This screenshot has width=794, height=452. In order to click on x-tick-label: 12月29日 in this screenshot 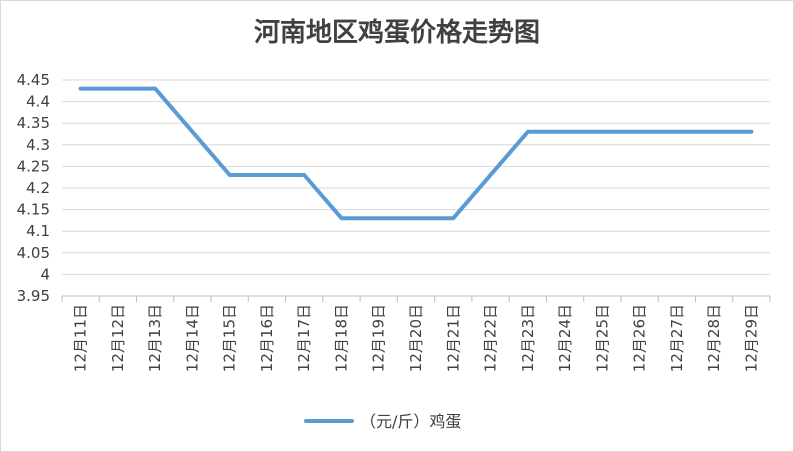, I will do `click(751, 338)`.